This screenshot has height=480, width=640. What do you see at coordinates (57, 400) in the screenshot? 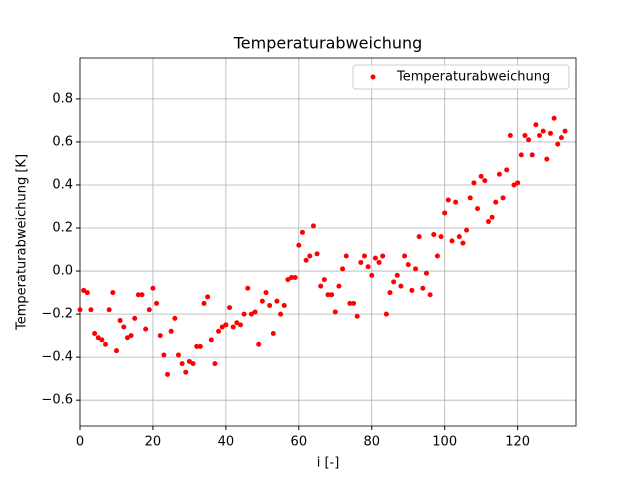
I see `y-tick-label: −0.6` at bounding box center [57, 400].